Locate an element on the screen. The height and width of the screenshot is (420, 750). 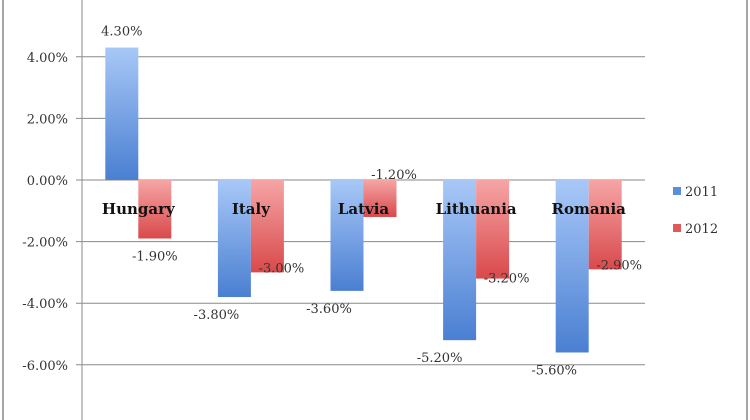
y-tick-label: -2.00% is located at coordinates (45, 243).